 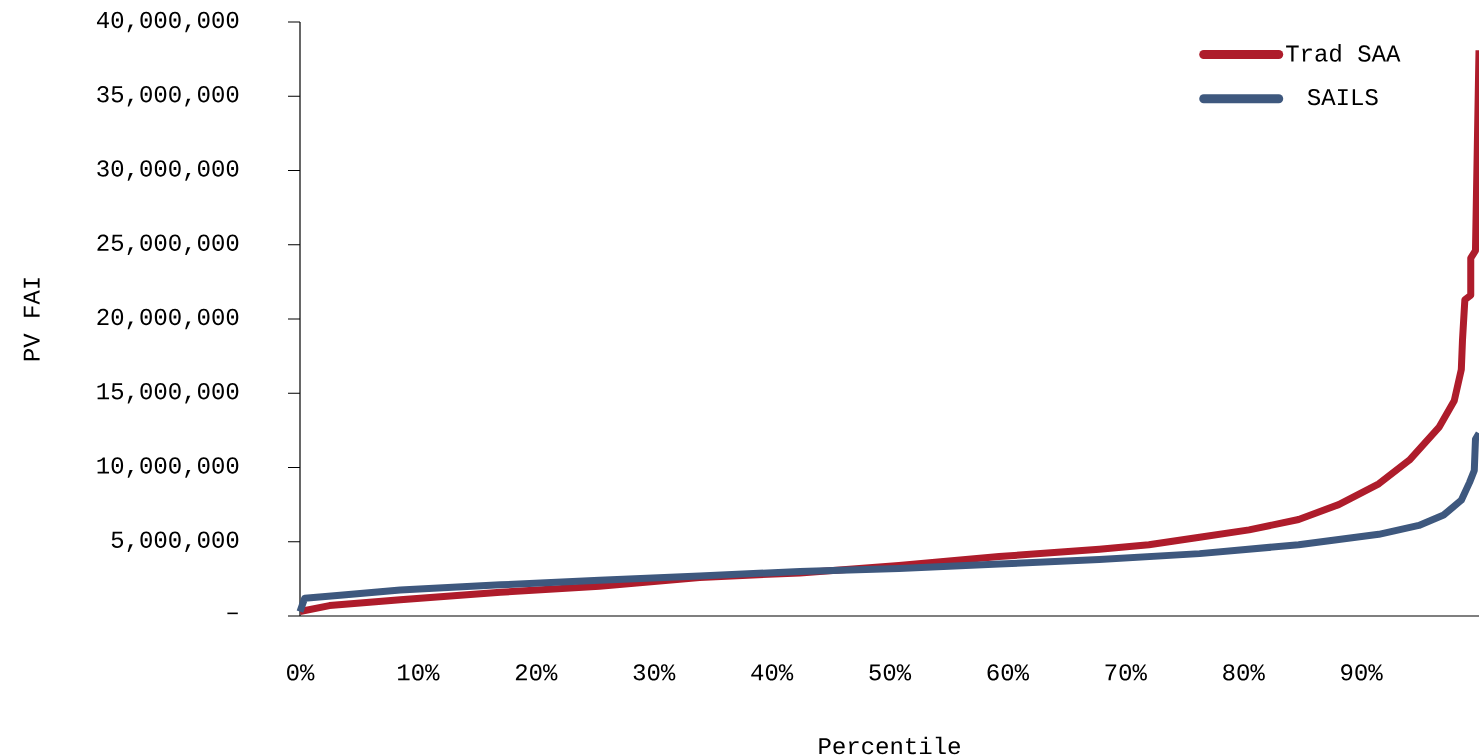 What do you see at coordinates (1362, 672) in the screenshot?
I see `x-tick-label: 90%` at bounding box center [1362, 672].